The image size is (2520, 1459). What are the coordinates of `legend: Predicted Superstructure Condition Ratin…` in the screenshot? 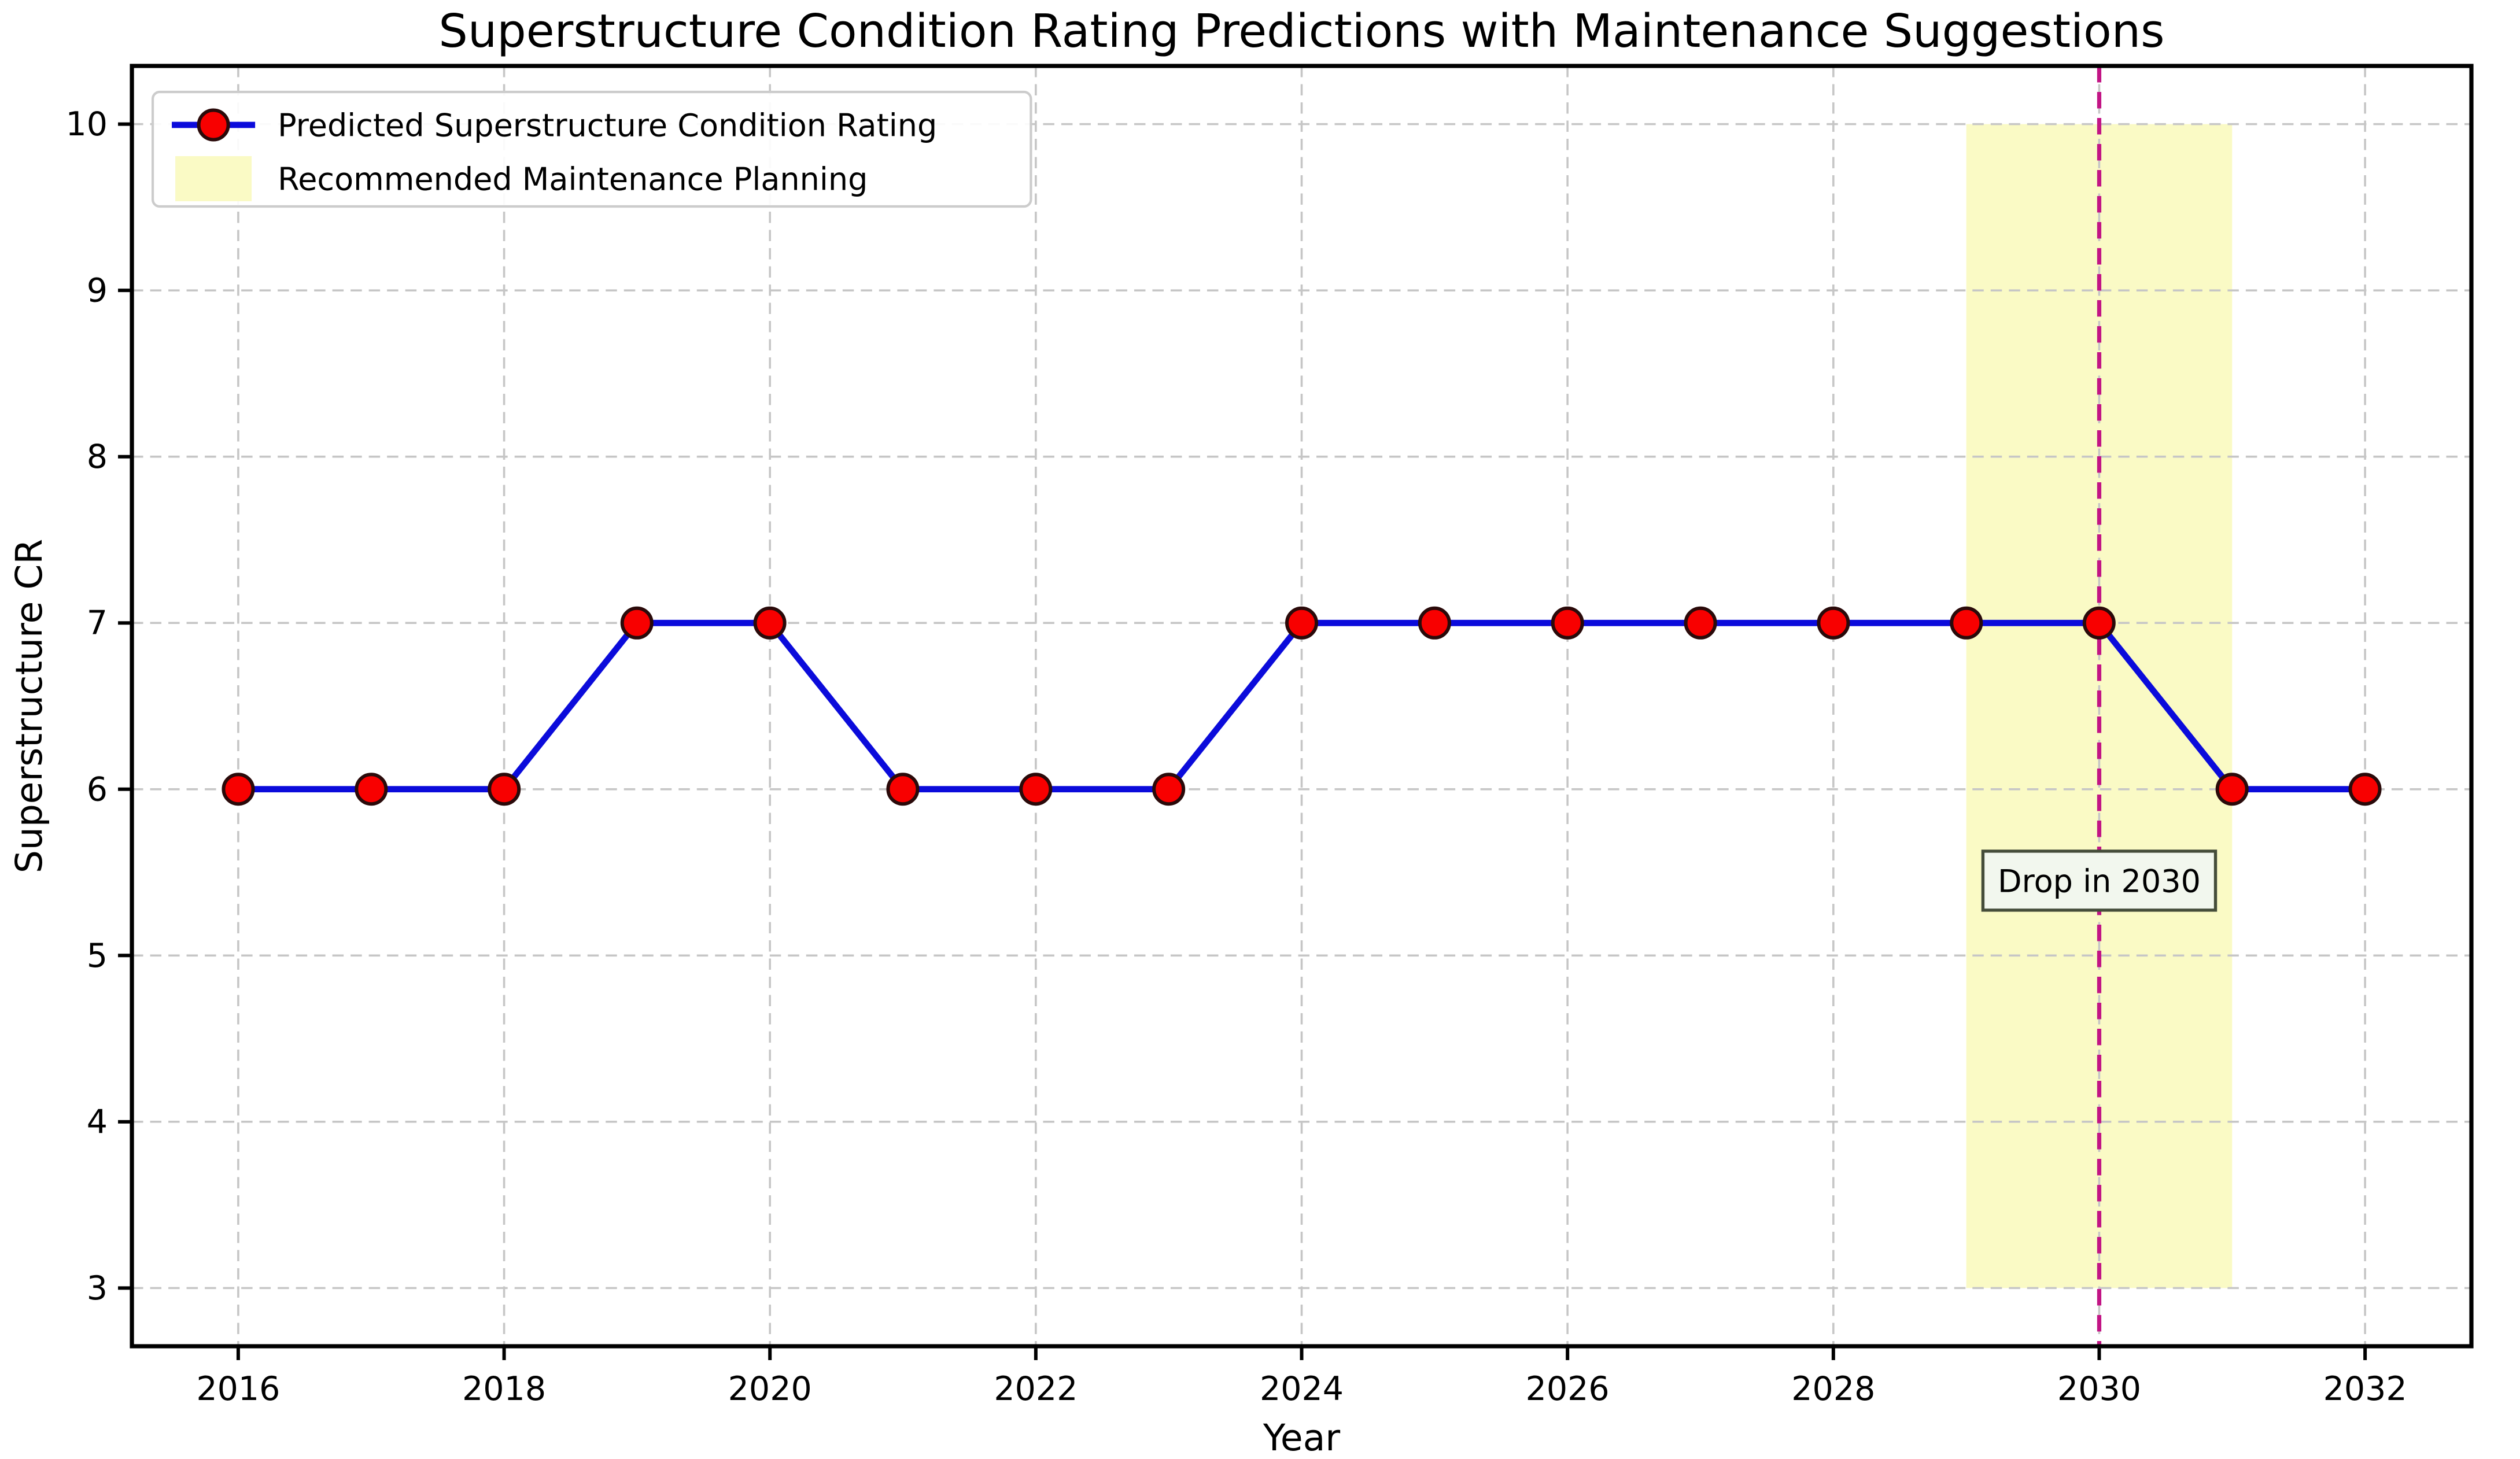 It's located at (591, 149).